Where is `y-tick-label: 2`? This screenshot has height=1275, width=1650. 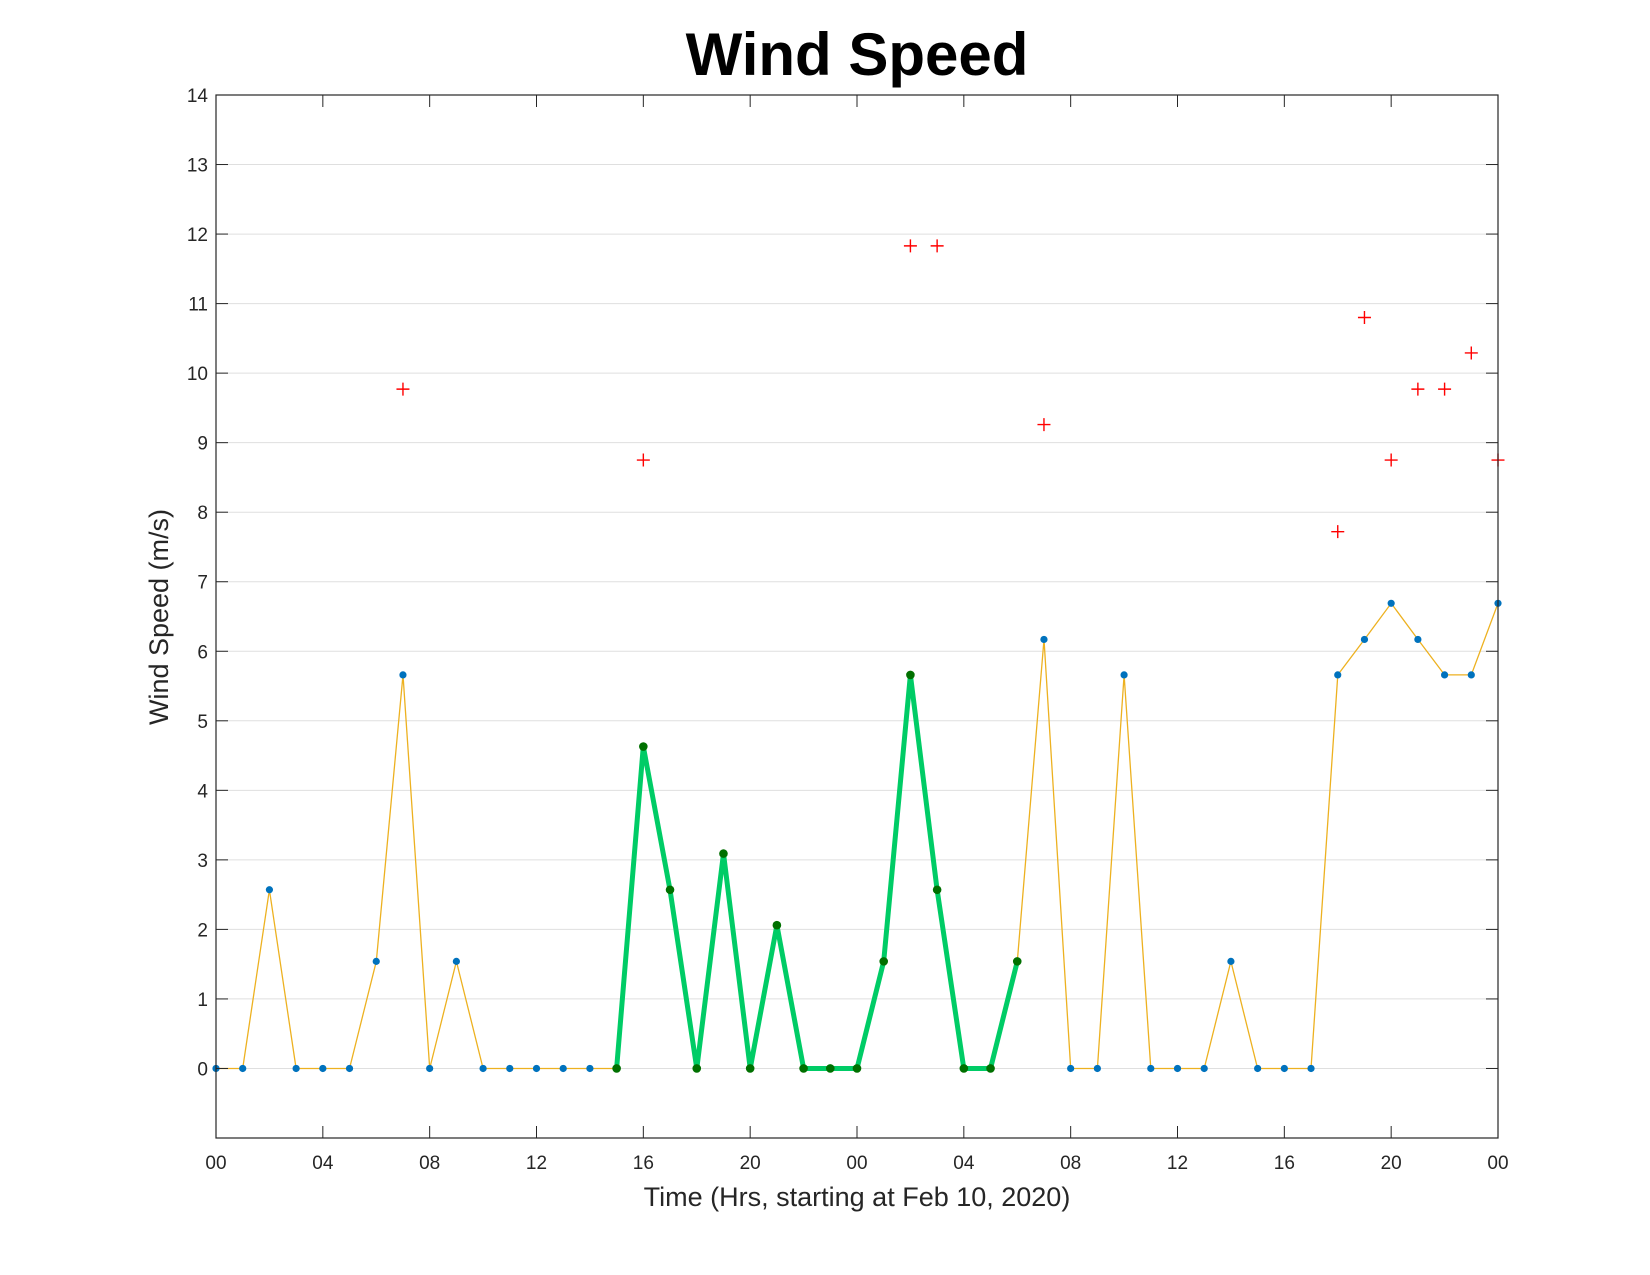
y-tick-label: 2 is located at coordinates (202, 930).